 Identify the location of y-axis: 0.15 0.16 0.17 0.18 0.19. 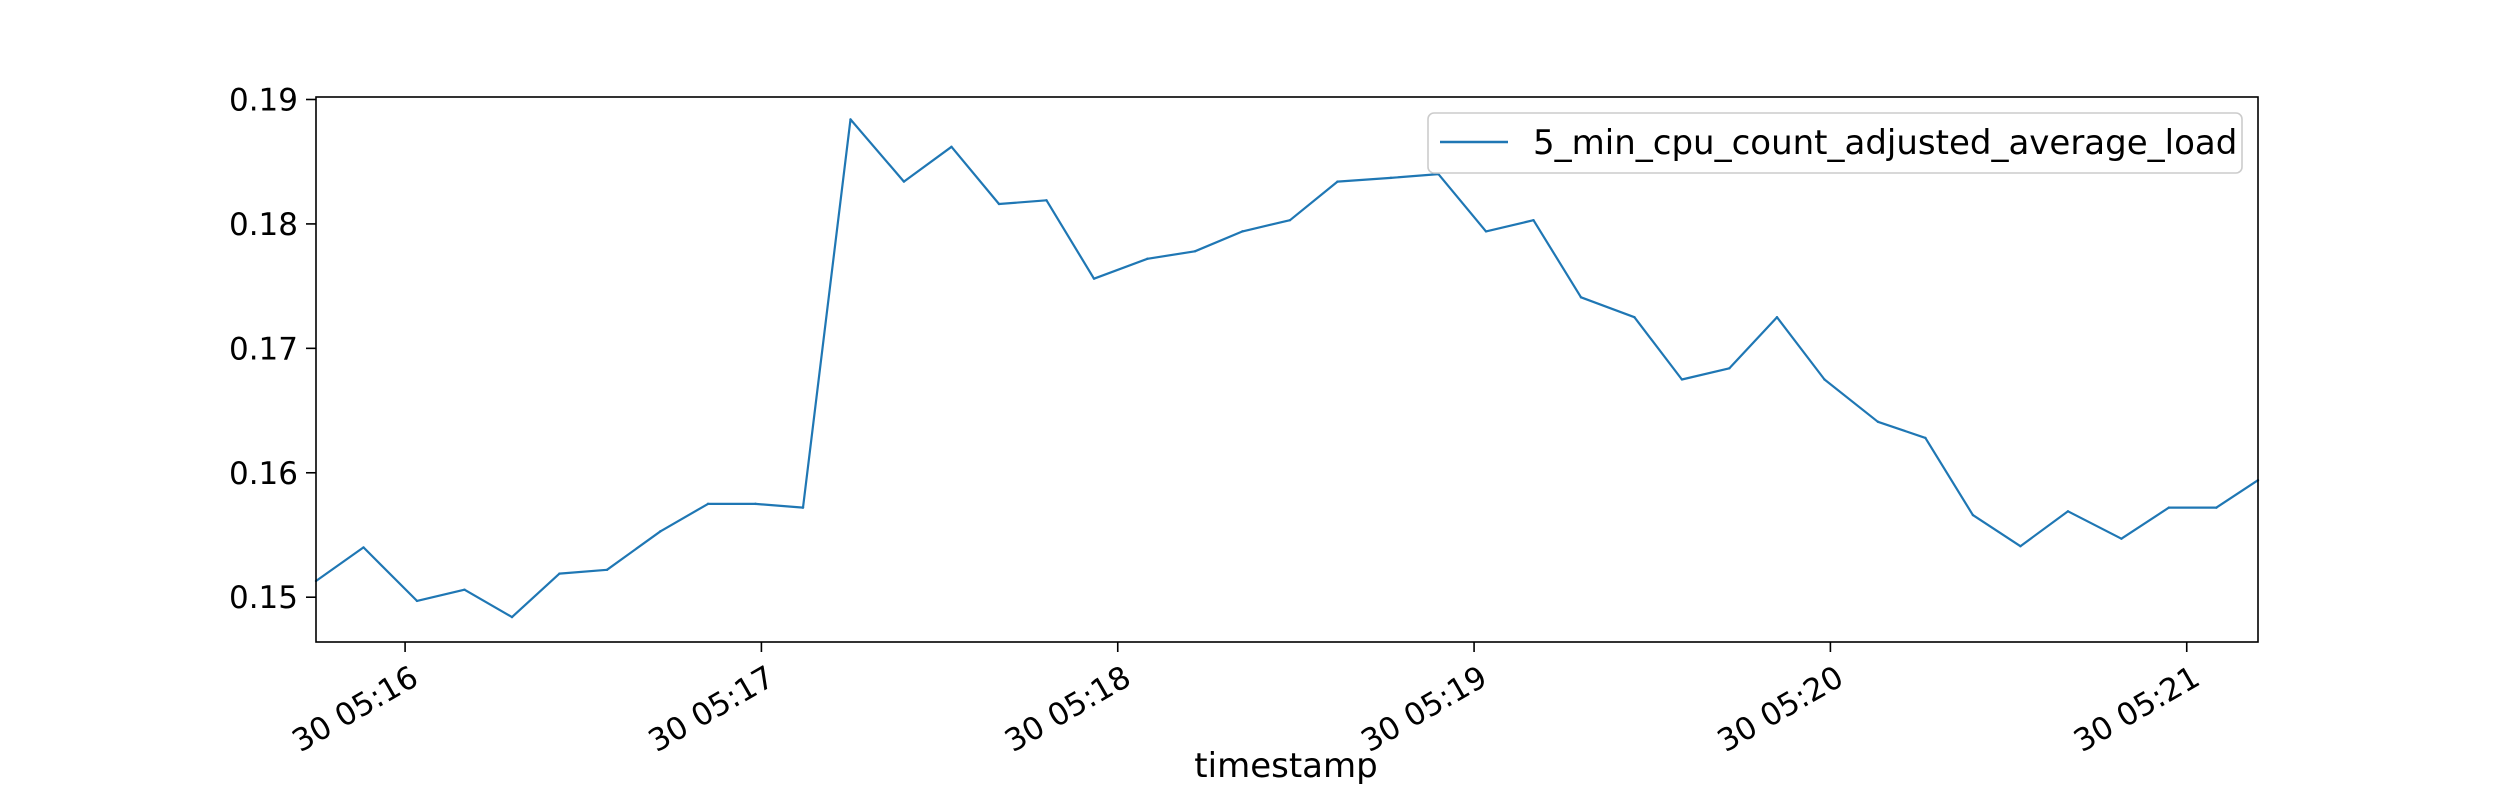
(272, 349).